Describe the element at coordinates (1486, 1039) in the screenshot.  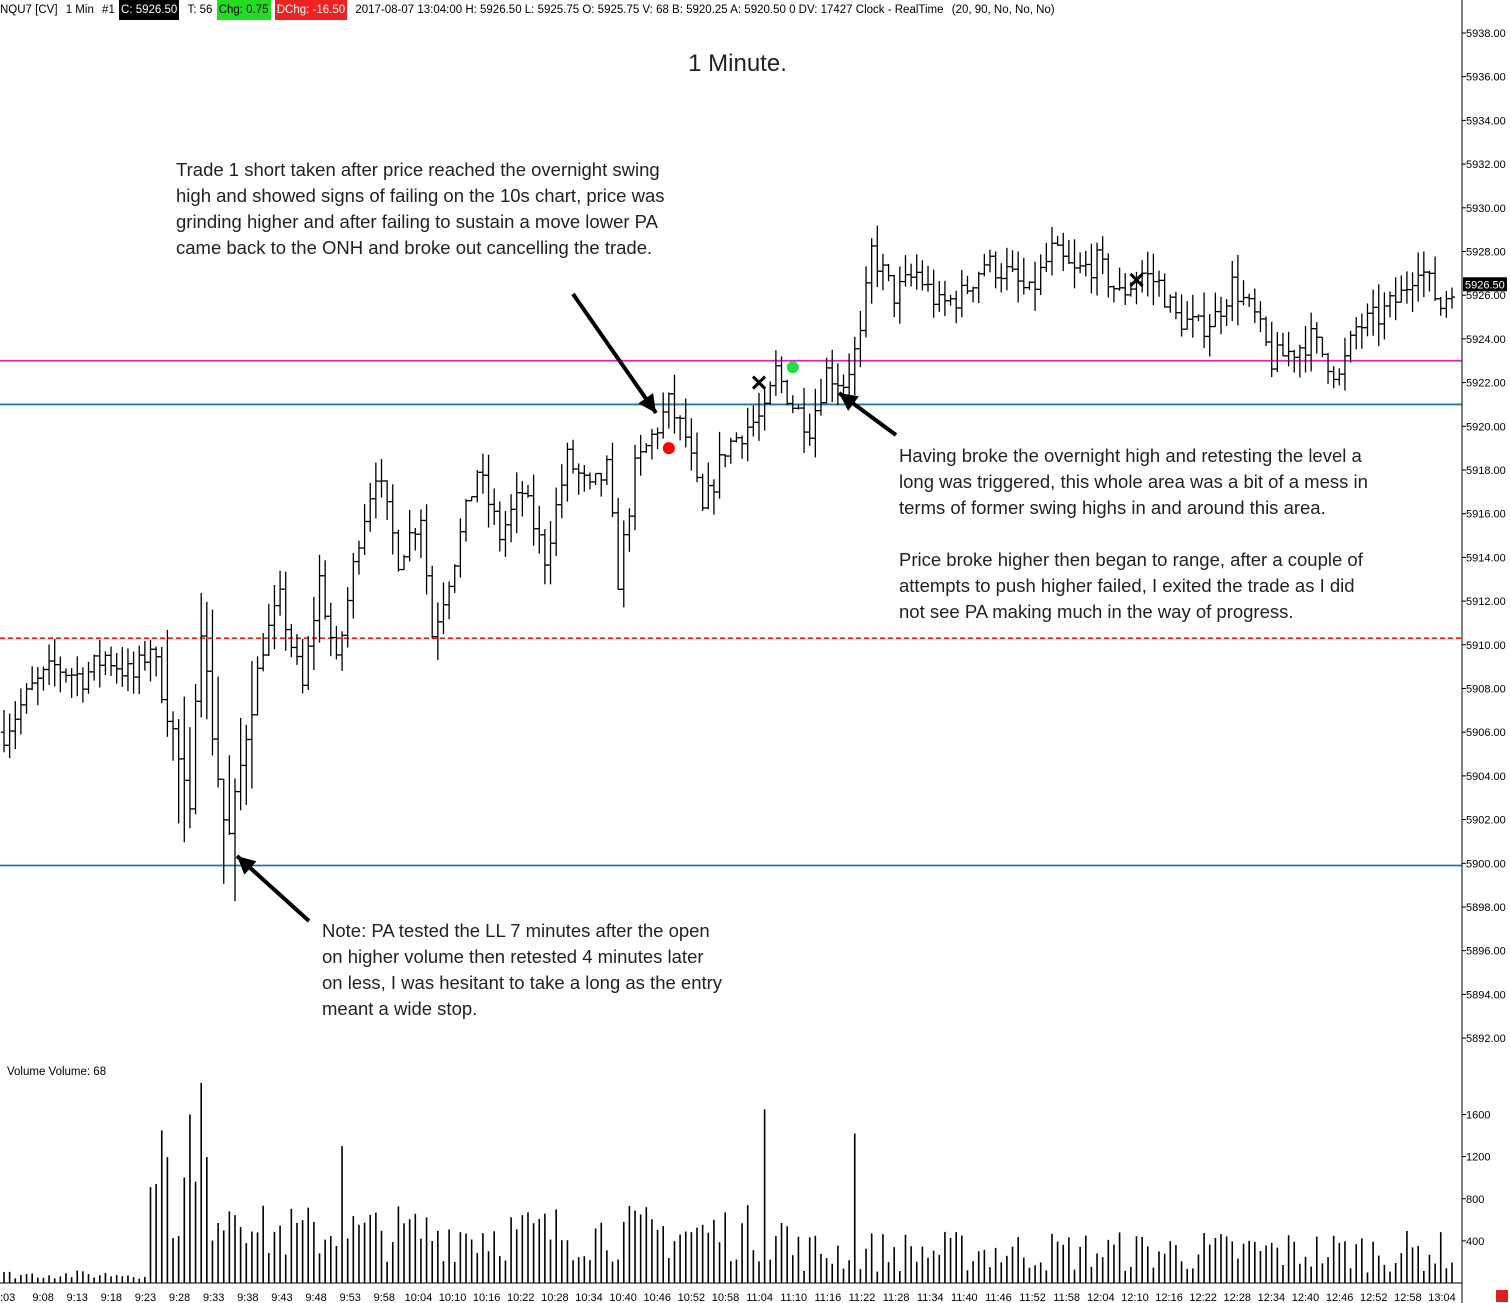
I see `y-tick-label: 5892.00` at that location.